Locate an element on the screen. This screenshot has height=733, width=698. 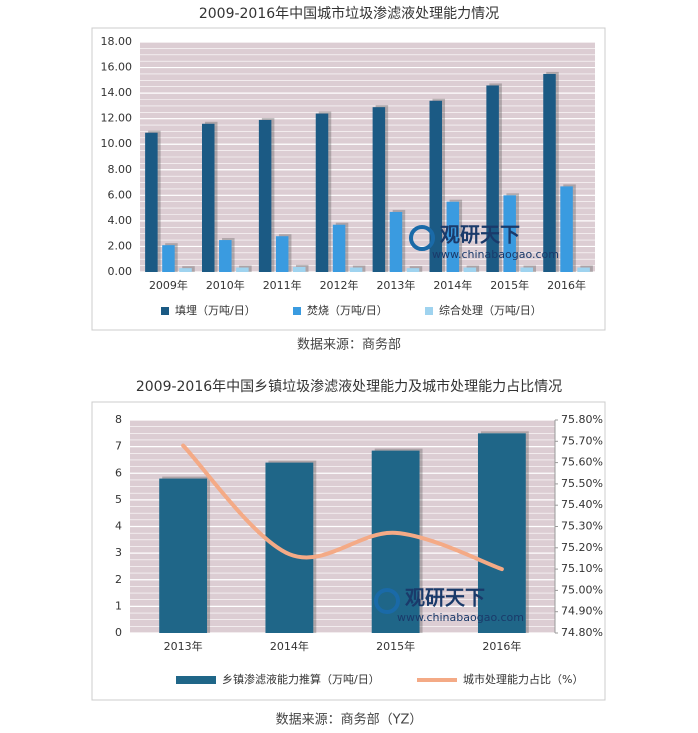
y2-tick-label: 75.80% is located at coordinates (582, 419).